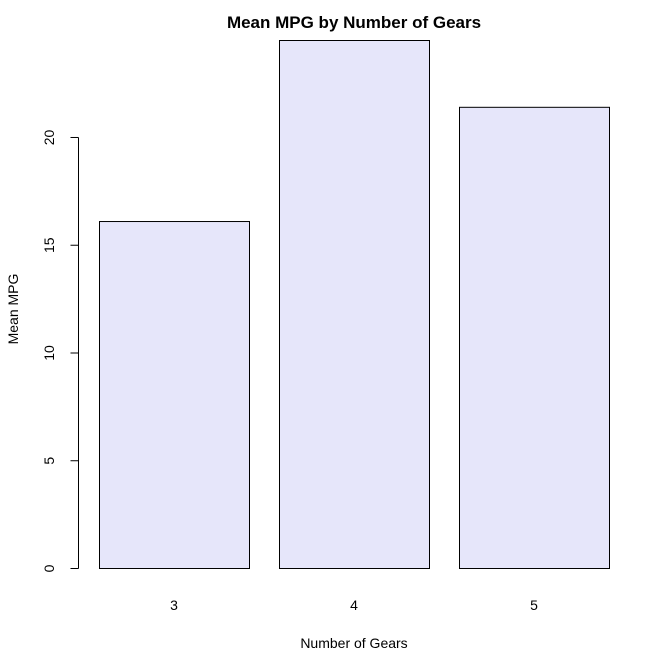 The width and height of the screenshot is (672, 672). I want to click on chart-title: Mean MPG by Number of Gears, so click(354, 22).